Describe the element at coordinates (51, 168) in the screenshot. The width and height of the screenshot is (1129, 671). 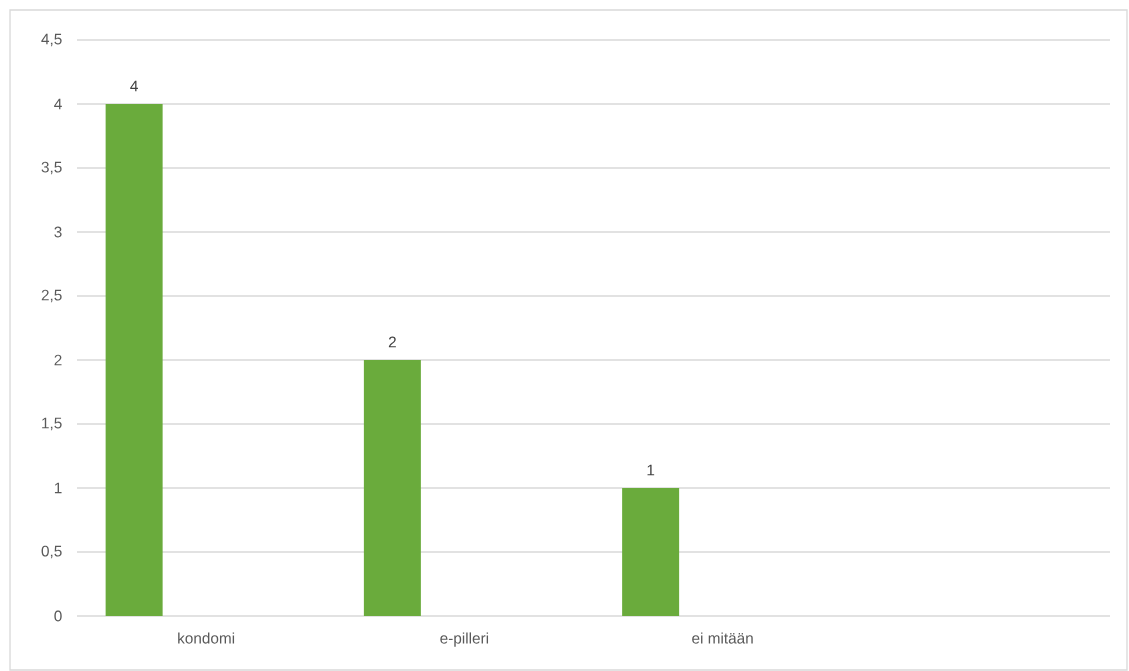
I see `y-tick-label: 3,5` at that location.